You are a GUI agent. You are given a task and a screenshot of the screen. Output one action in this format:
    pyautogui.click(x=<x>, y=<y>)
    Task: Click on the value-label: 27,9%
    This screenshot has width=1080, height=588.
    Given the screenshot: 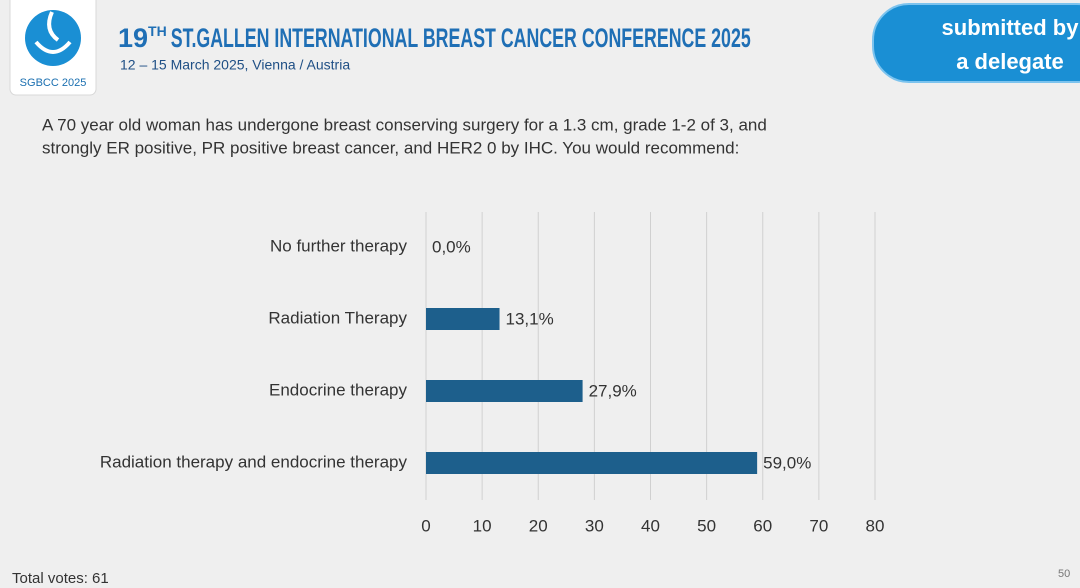 What is the action you would take?
    pyautogui.click(x=613, y=390)
    